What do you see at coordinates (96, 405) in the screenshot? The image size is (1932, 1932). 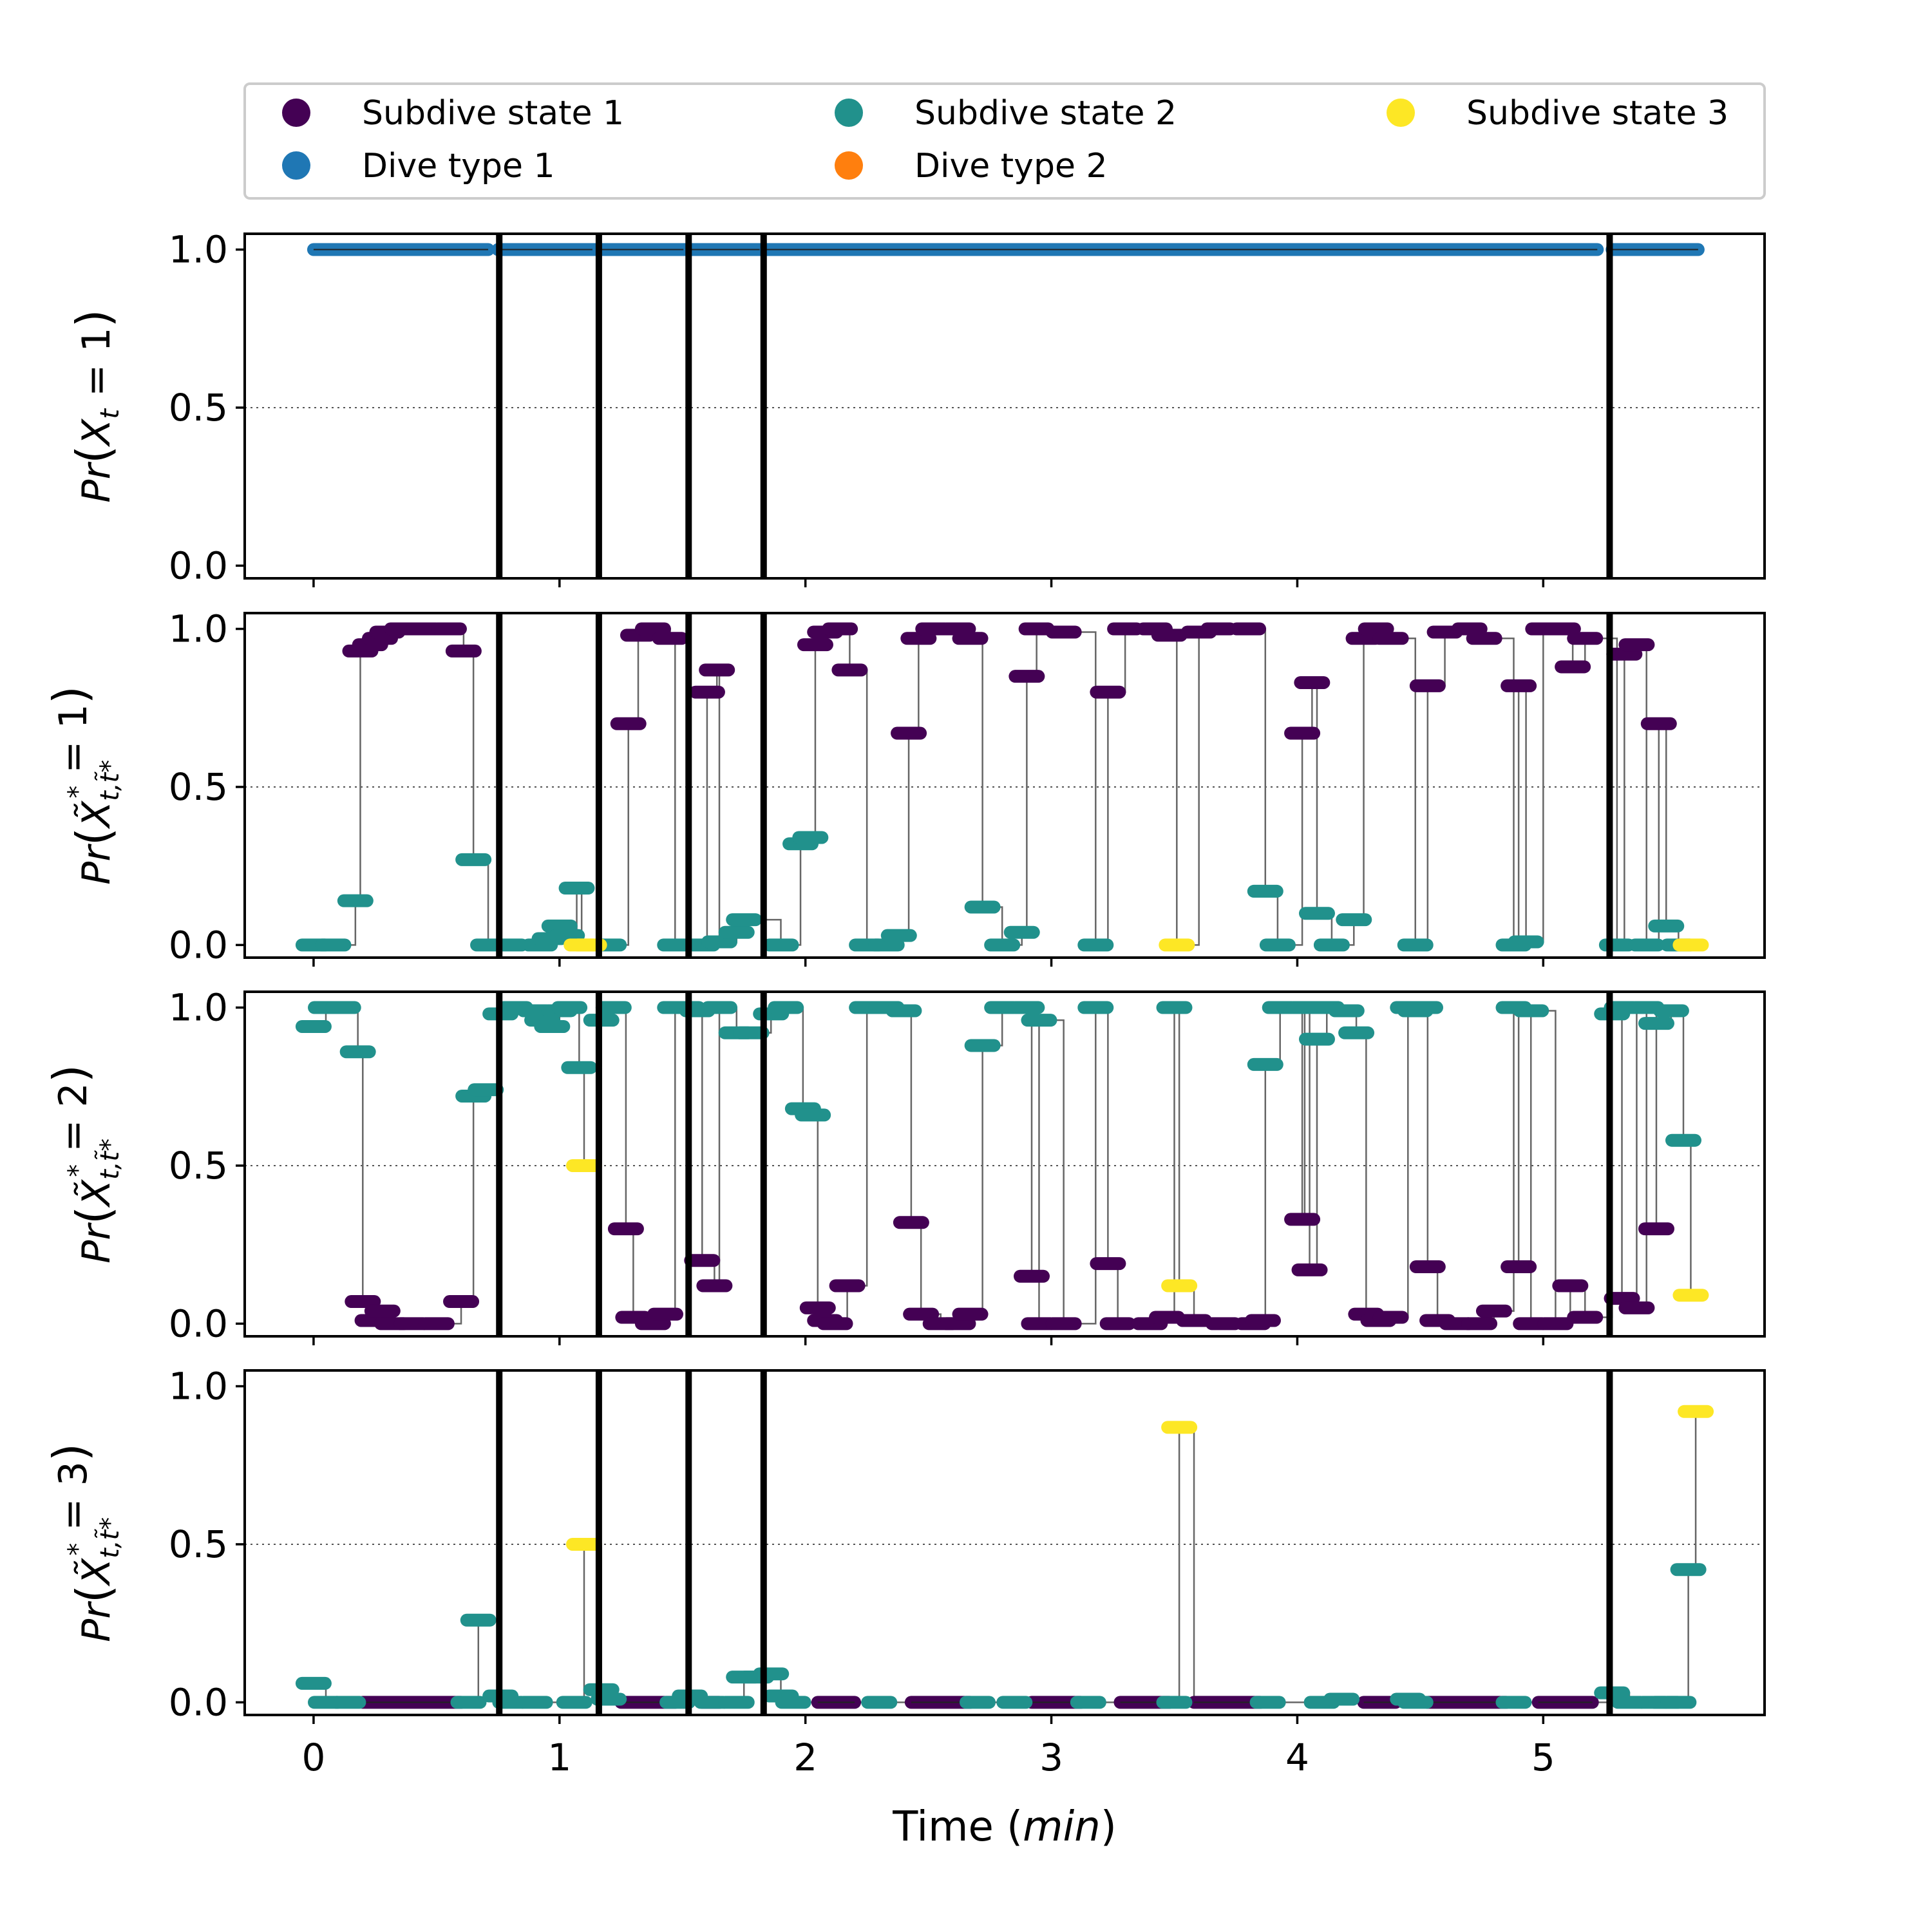 I see `y-axis-label: Pr(Xt = 1)` at bounding box center [96, 405].